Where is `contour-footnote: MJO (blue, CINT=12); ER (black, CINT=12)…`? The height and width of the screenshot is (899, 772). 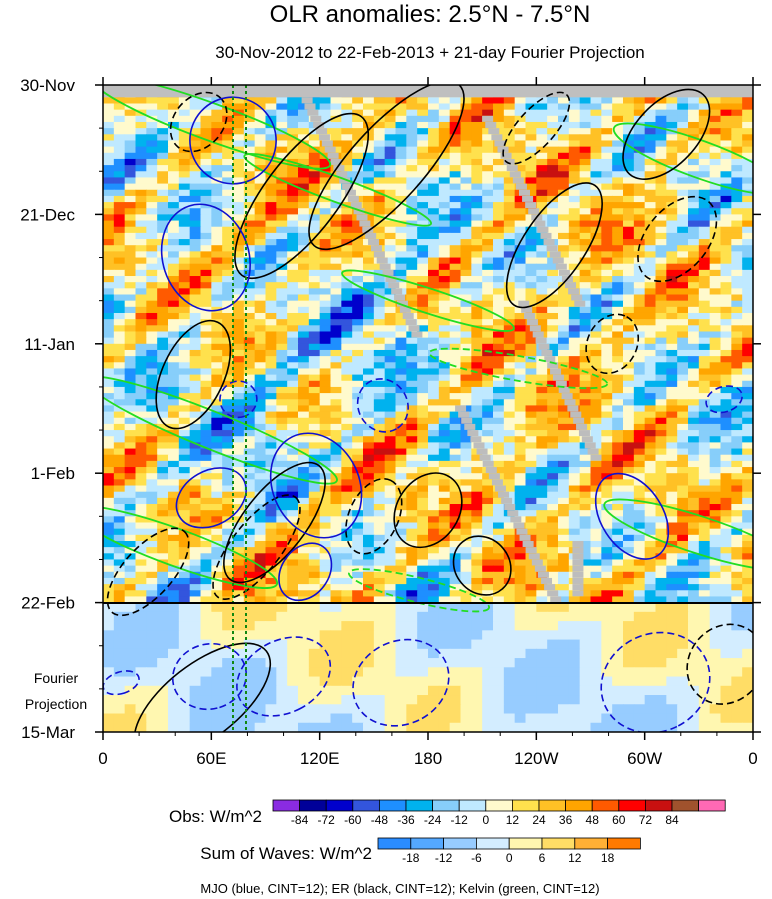 contour-footnote: MJO (blue, CINT=12); ER (black, CINT=12)… is located at coordinates (399, 888).